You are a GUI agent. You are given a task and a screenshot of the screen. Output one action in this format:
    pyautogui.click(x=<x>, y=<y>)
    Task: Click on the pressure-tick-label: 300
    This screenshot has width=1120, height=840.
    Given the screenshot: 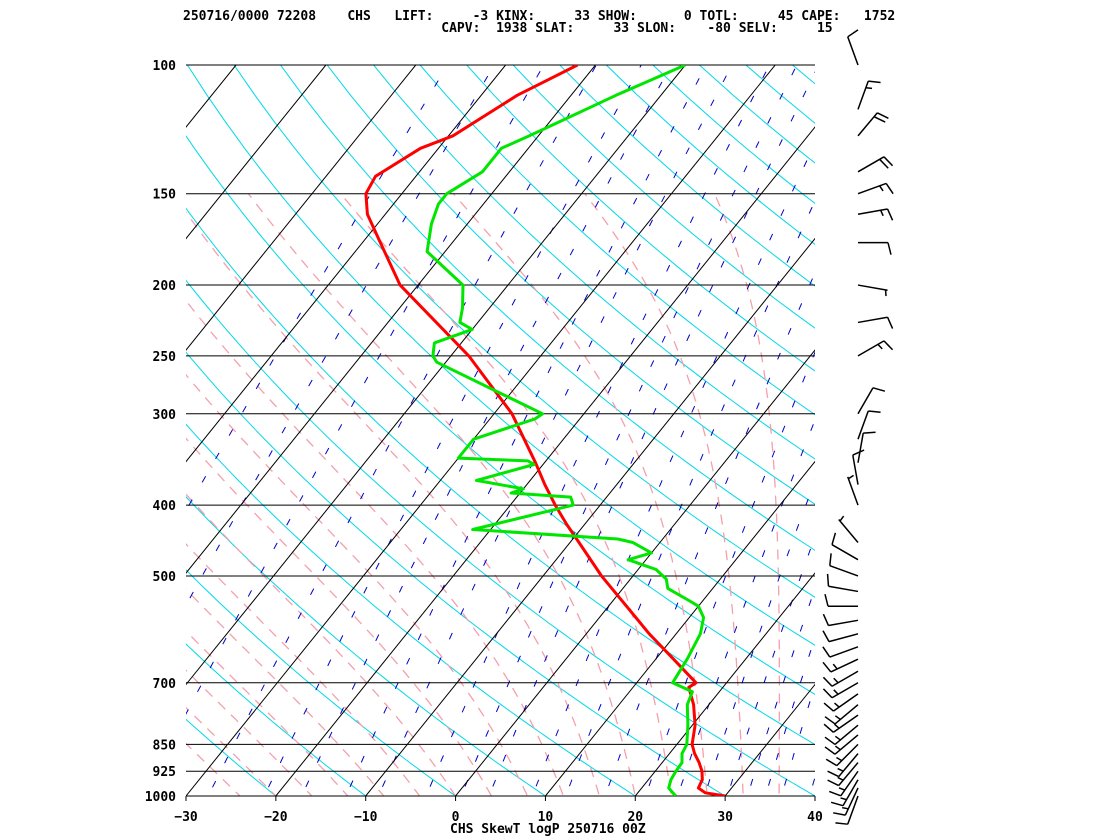 What is the action you would take?
    pyautogui.click(x=165, y=415)
    